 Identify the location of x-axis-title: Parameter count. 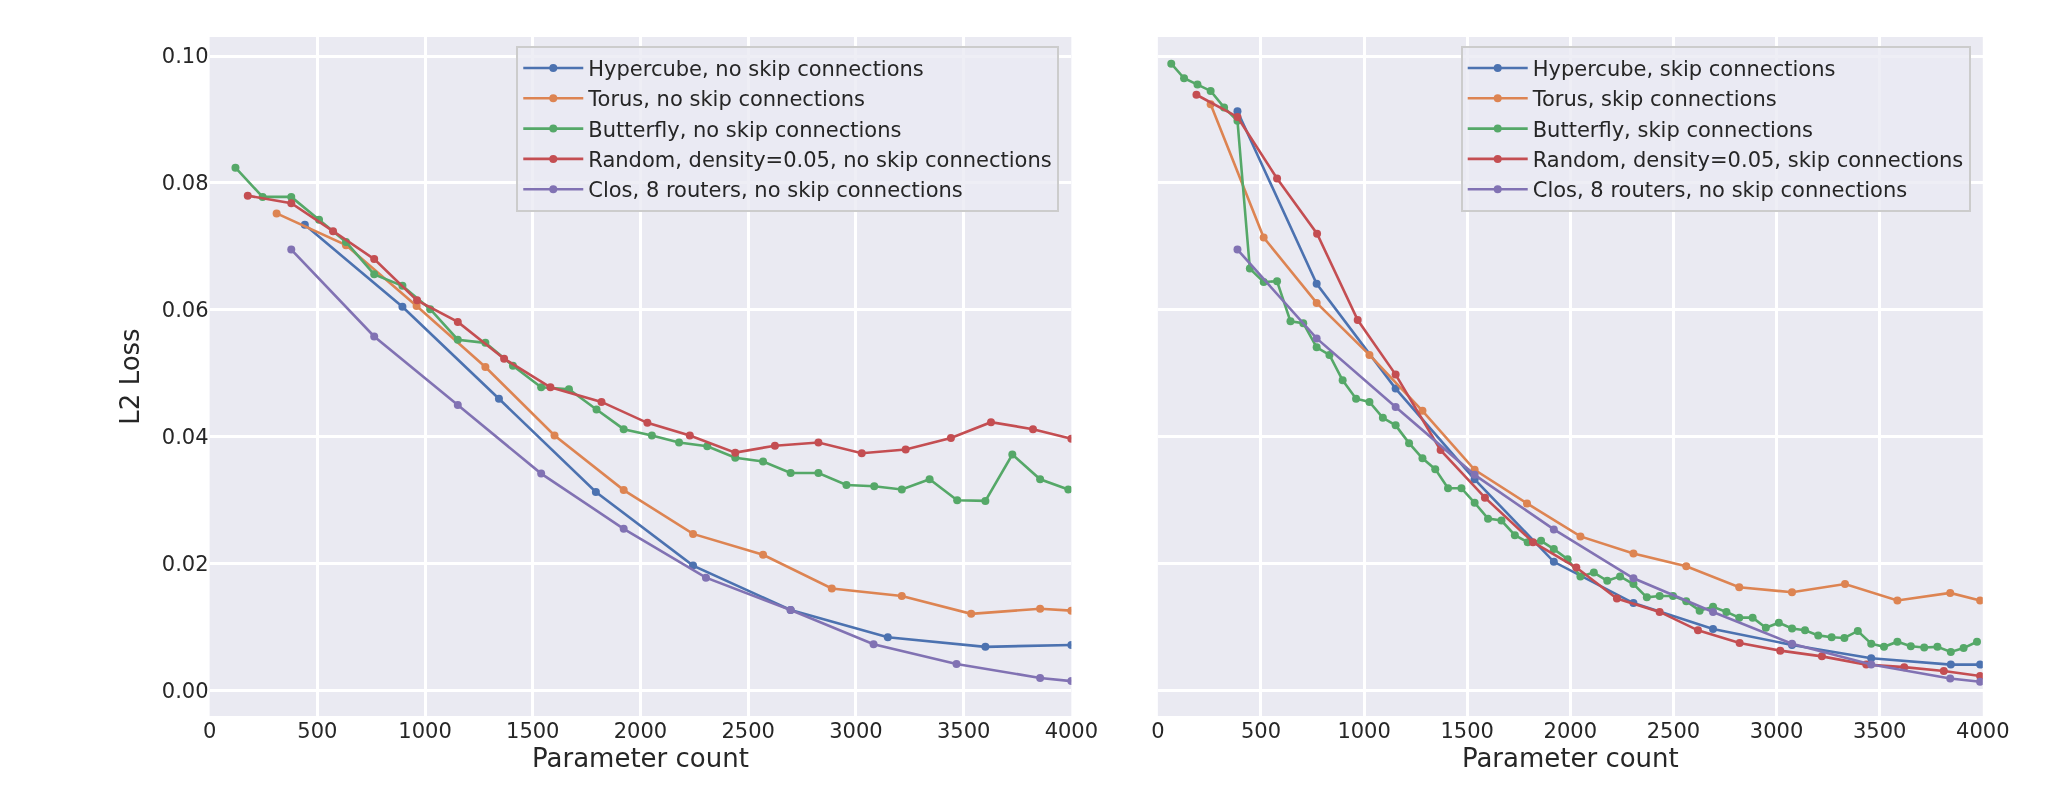
(640, 758).